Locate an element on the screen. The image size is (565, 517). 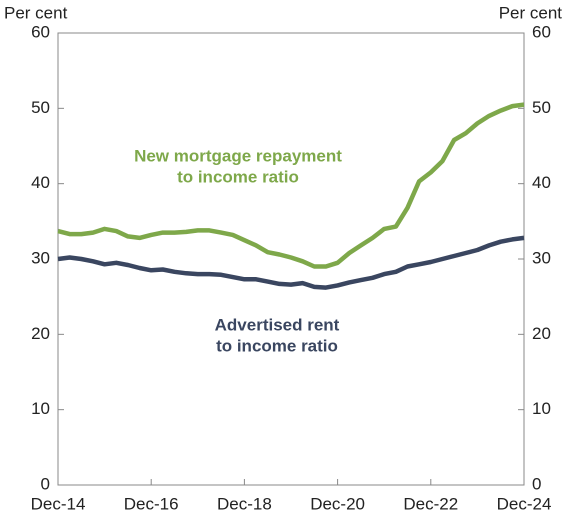
y2-tick-label: 10 is located at coordinates (541, 408).